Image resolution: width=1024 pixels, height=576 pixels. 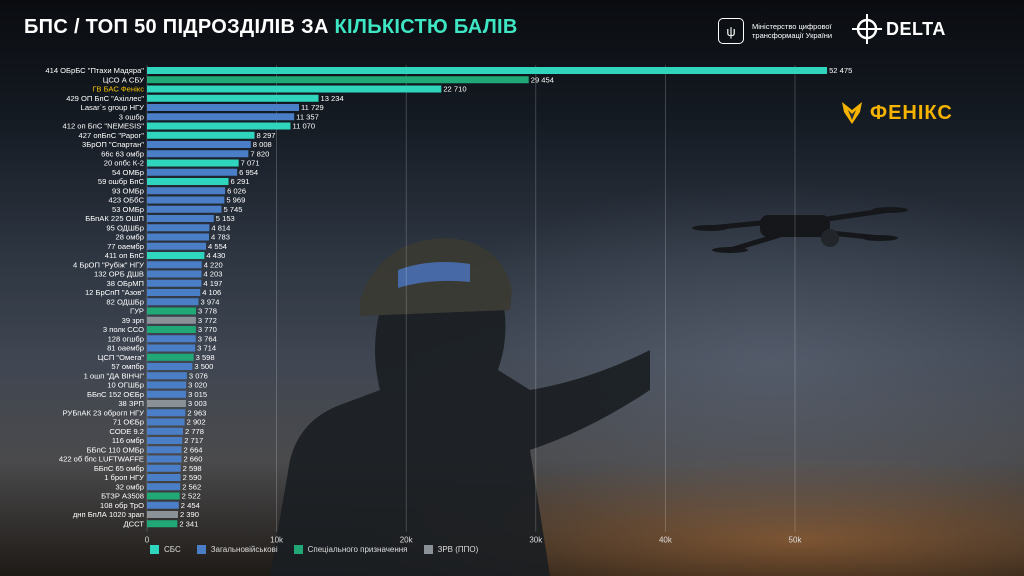 What do you see at coordinates (128, 440) in the screenshot?
I see `bar-category-label: 116 омбр` at bounding box center [128, 440].